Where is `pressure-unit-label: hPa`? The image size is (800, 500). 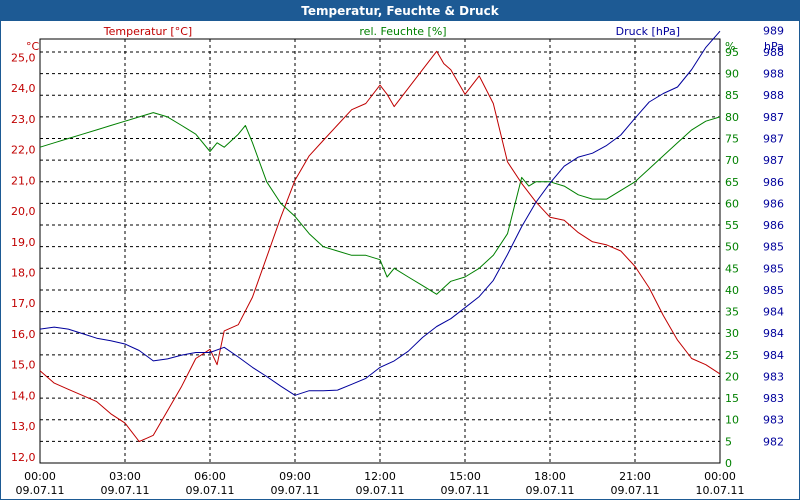
pressure-unit-label: hPa is located at coordinates (774, 46).